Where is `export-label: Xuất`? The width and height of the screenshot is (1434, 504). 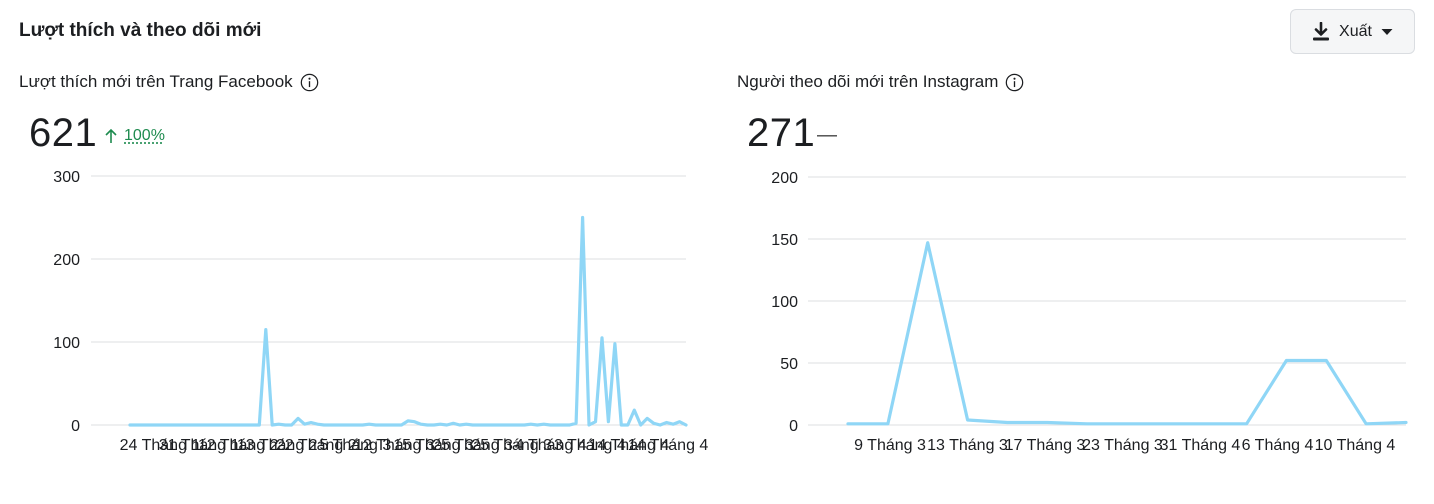 export-label: Xuất is located at coordinates (1355, 31).